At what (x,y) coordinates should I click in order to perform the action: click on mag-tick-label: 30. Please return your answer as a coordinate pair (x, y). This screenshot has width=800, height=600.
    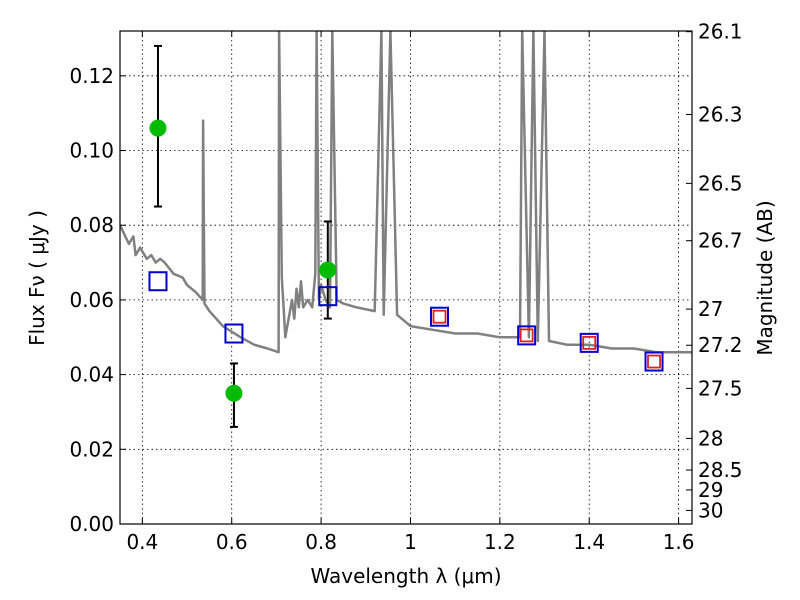
    Looking at the image, I should click on (710, 510).